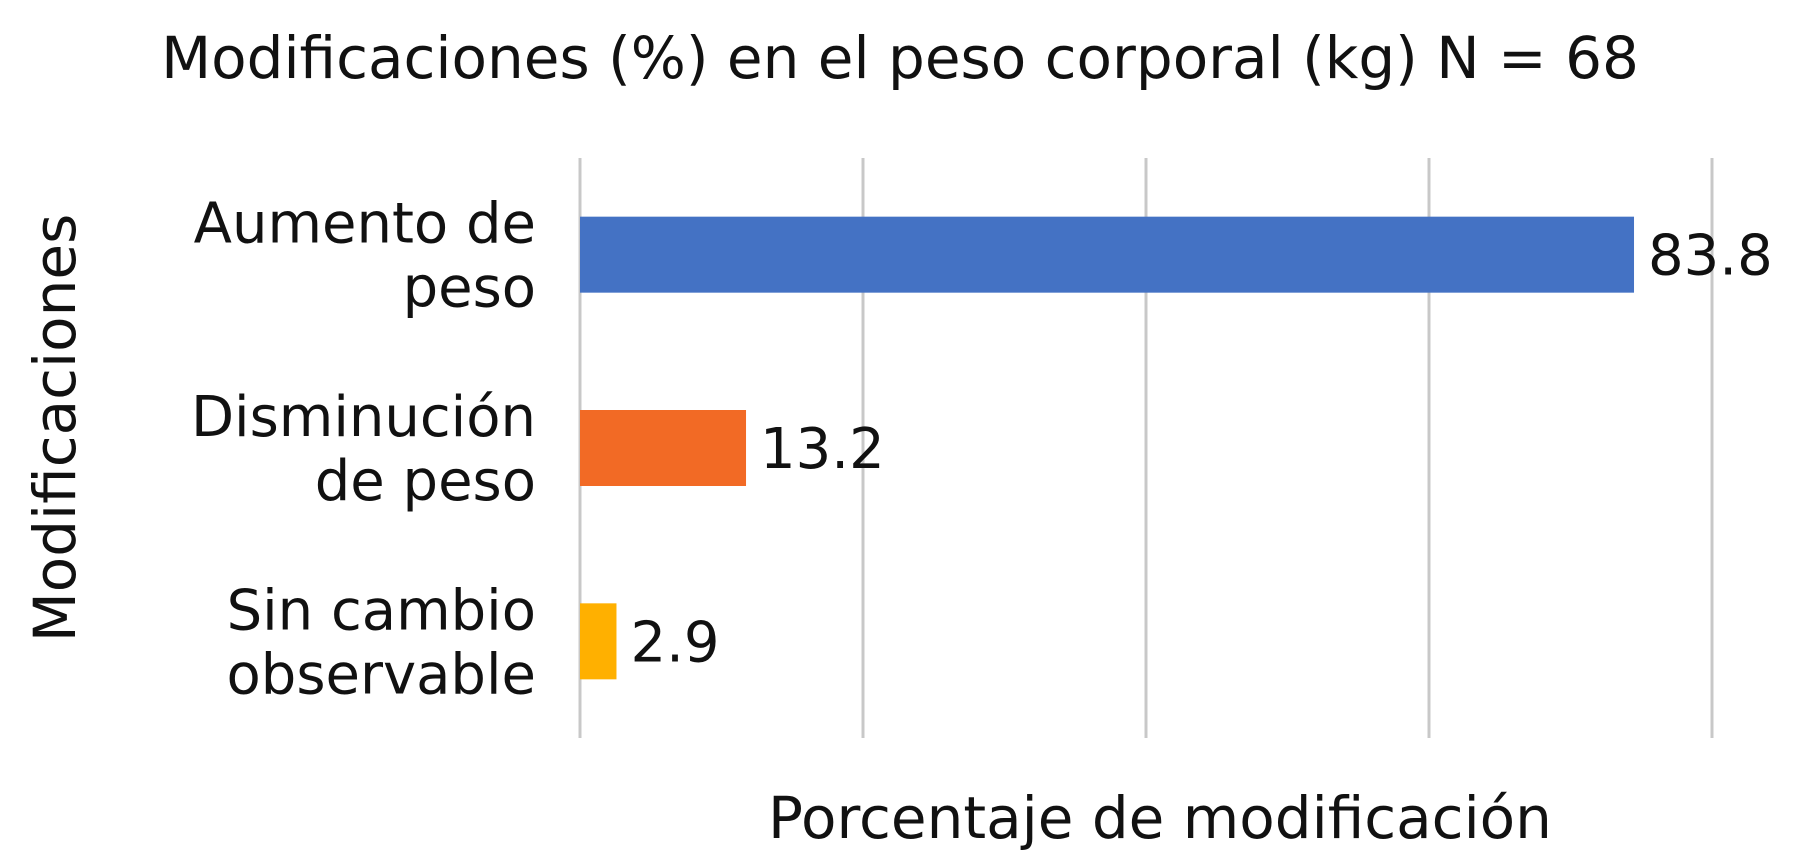 This screenshot has height=868, width=1800. I want to click on y-axis-title: Modificaciones, so click(55, 428).